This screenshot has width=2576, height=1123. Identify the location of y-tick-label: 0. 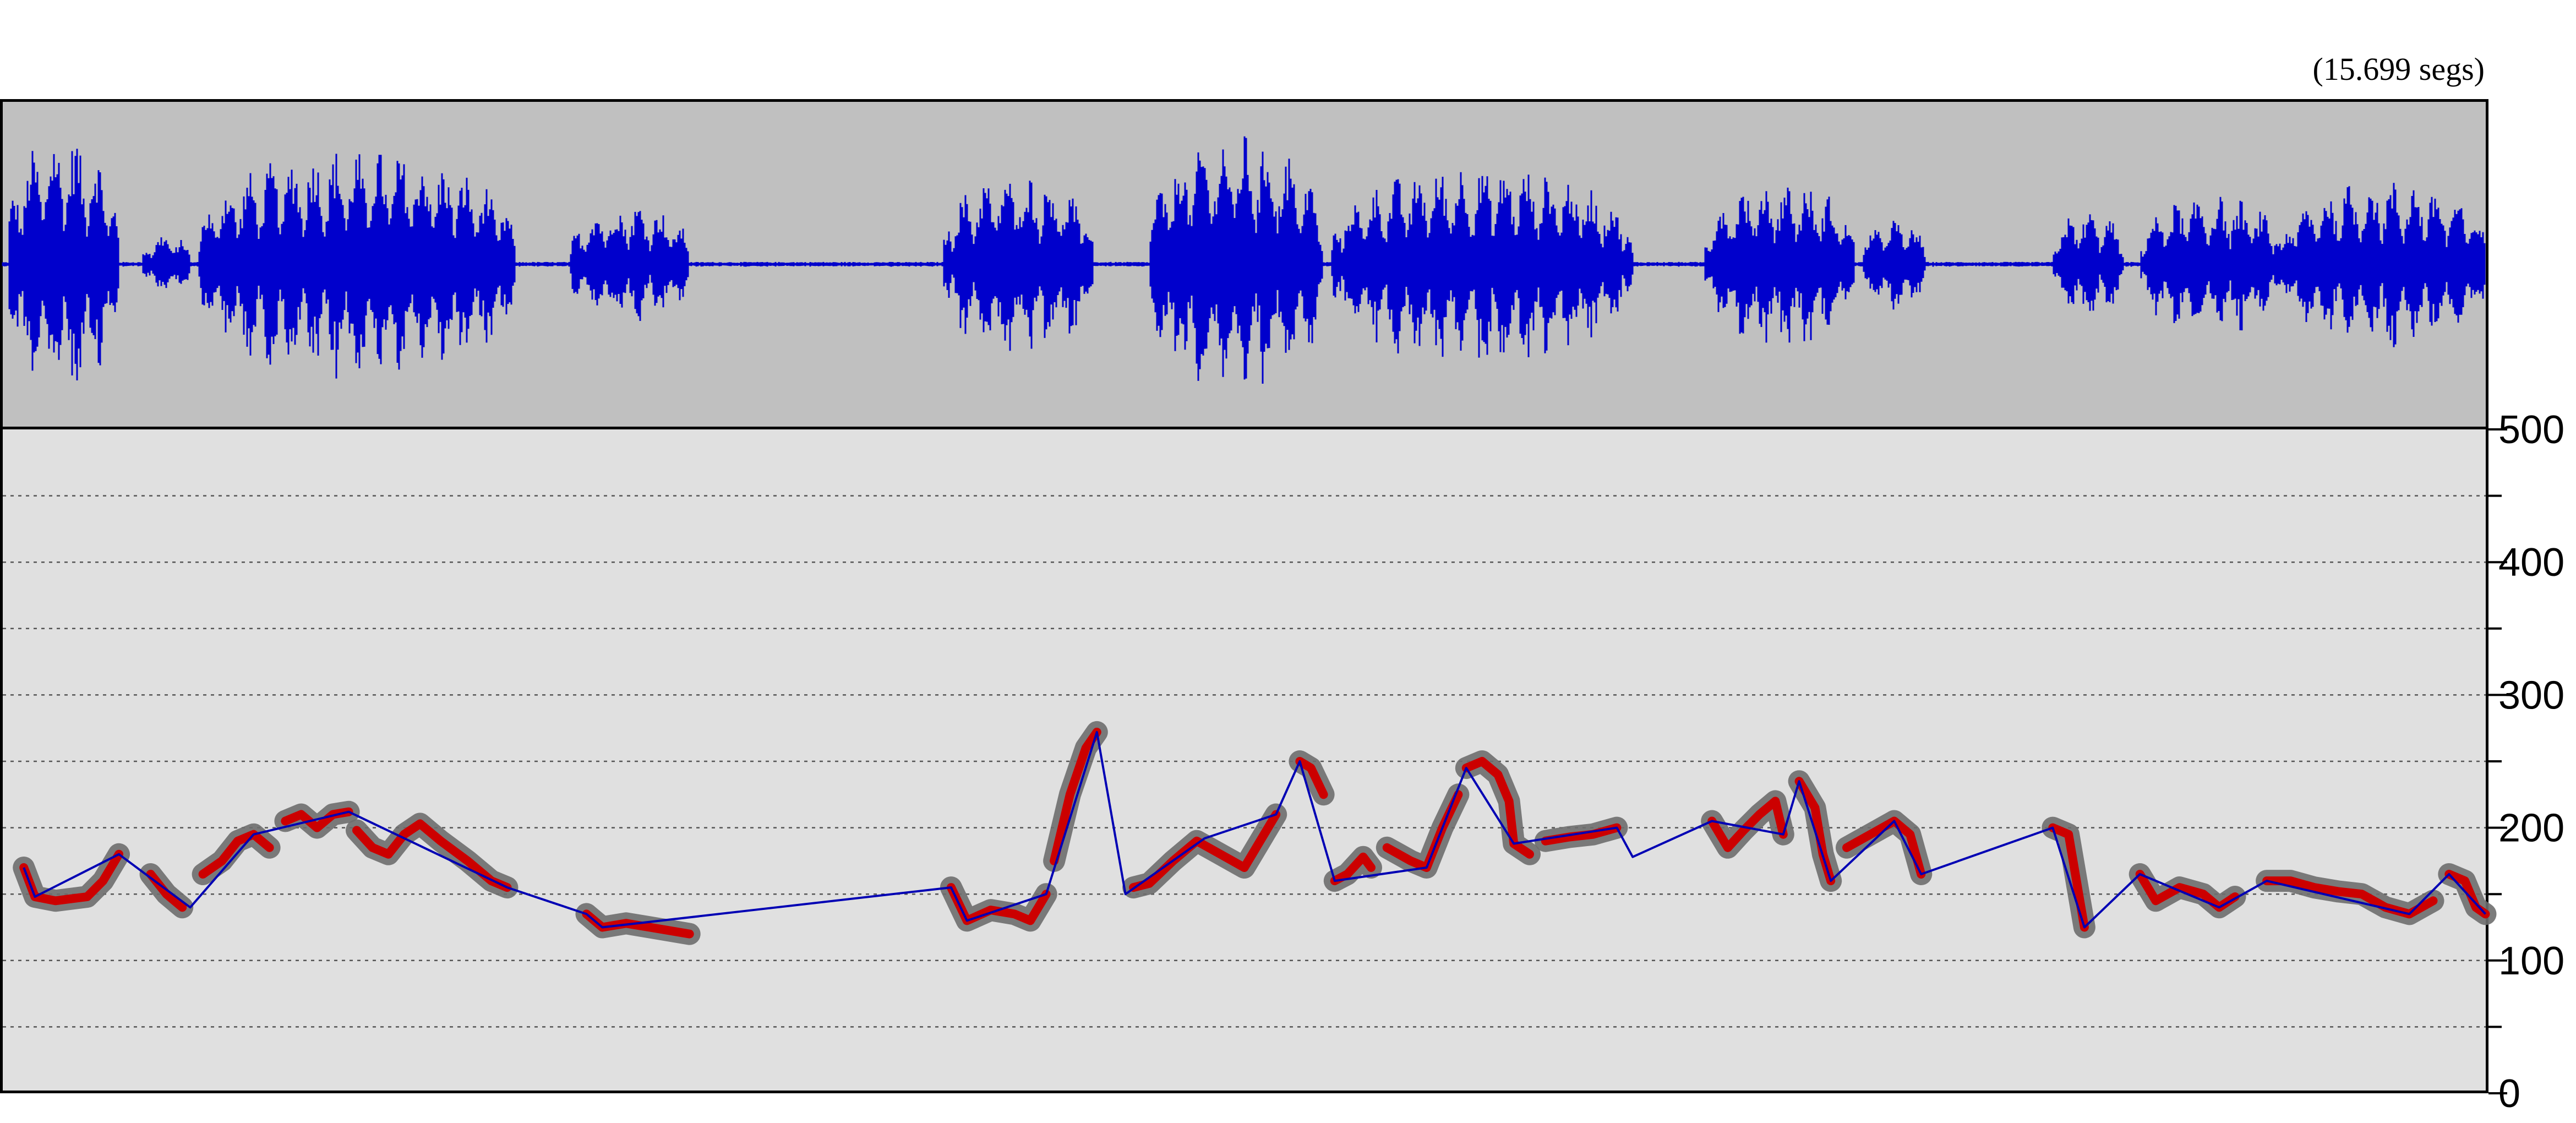
(2509, 1094).